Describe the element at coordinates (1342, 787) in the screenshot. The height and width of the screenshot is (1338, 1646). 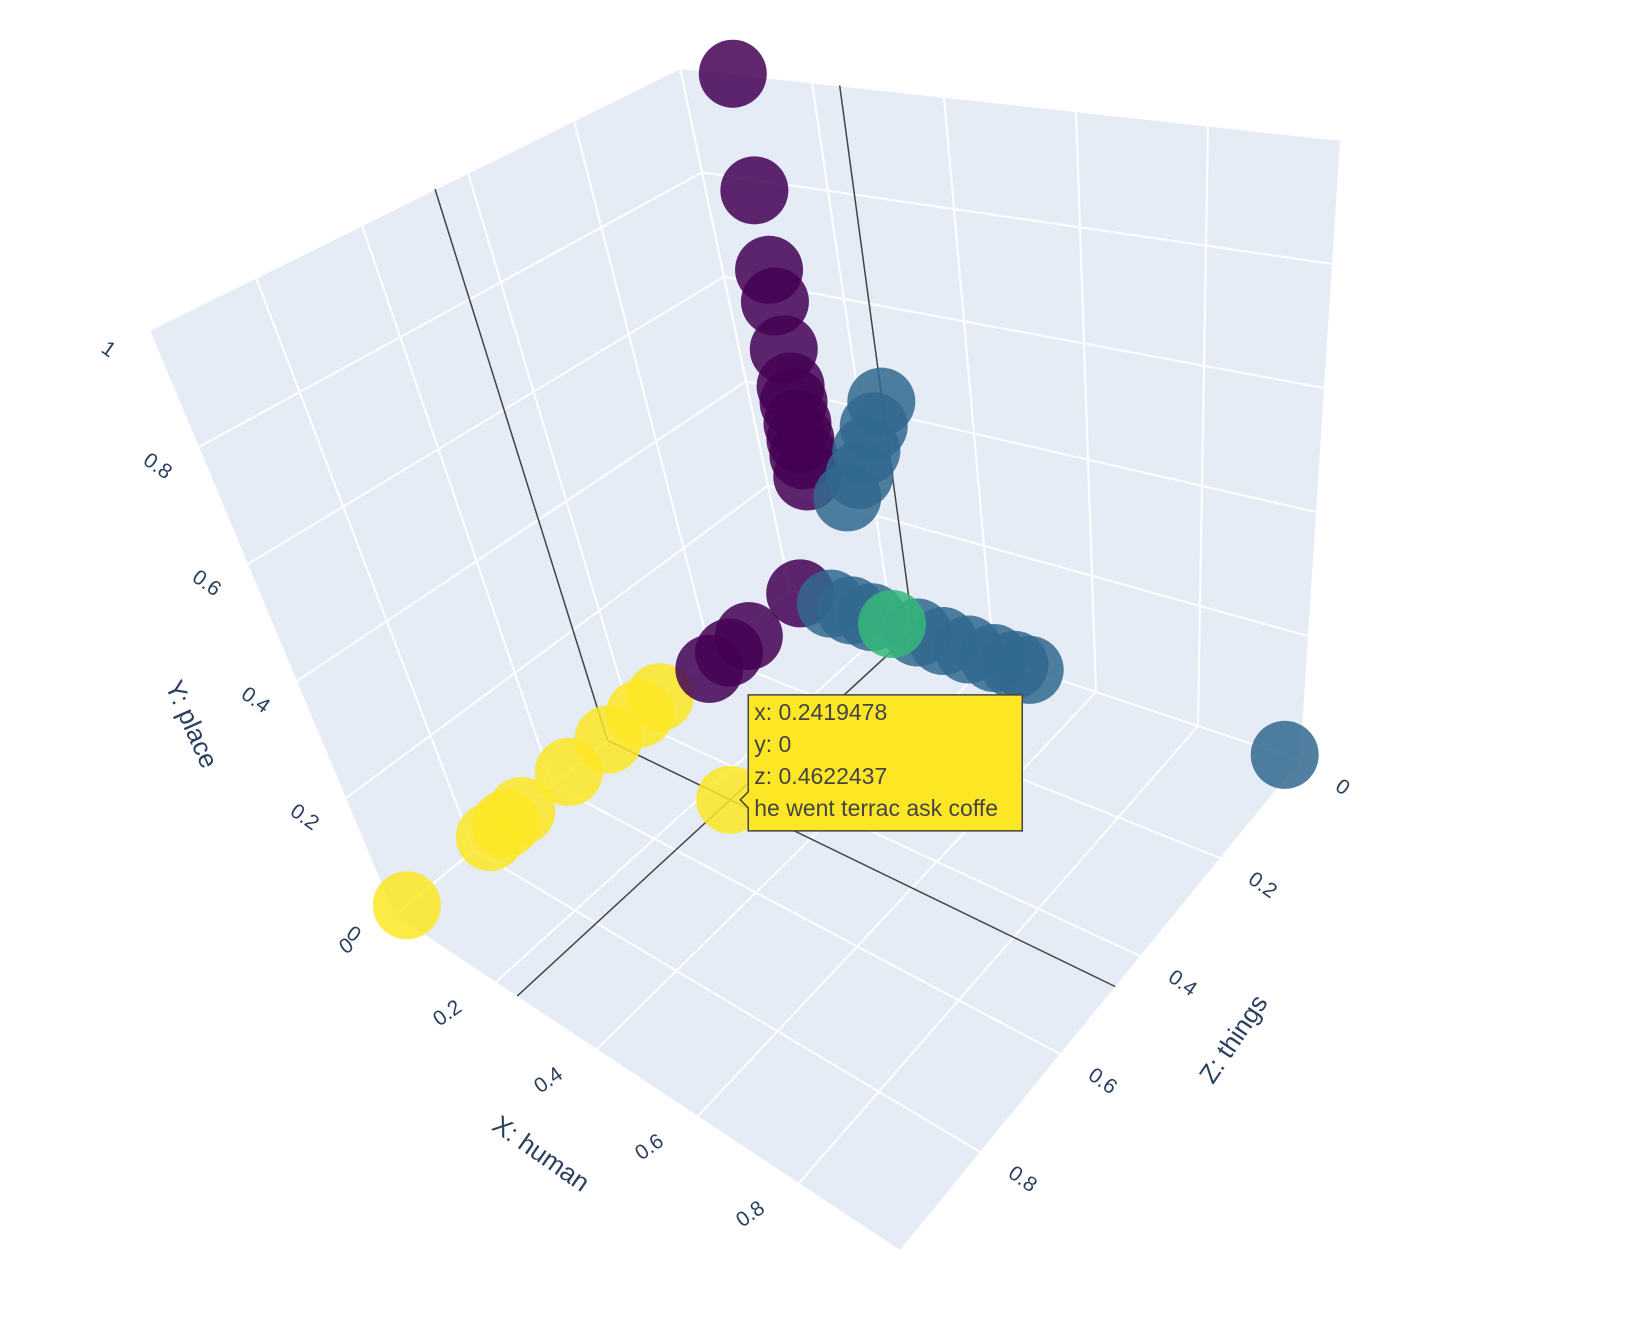
I see `z-tick-label: 0` at that location.